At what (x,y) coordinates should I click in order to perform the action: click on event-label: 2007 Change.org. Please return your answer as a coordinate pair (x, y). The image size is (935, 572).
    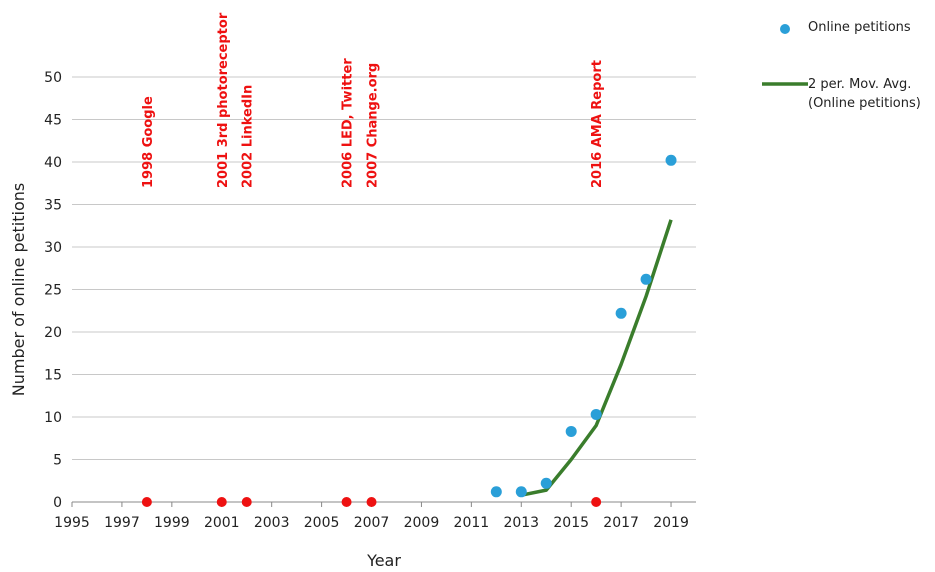
    Looking at the image, I should click on (373, 125).